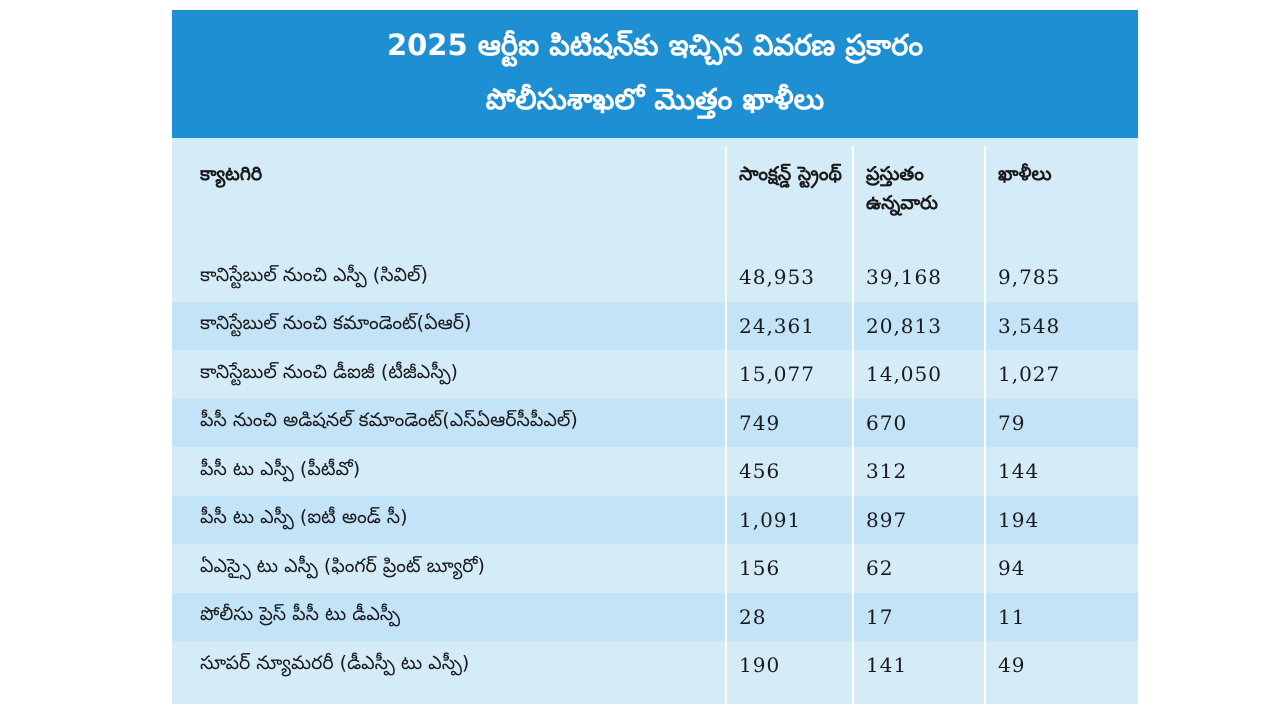  Describe the element at coordinates (777, 374) in the screenshot. I see `sanctioned-cell: 15,077` at that location.